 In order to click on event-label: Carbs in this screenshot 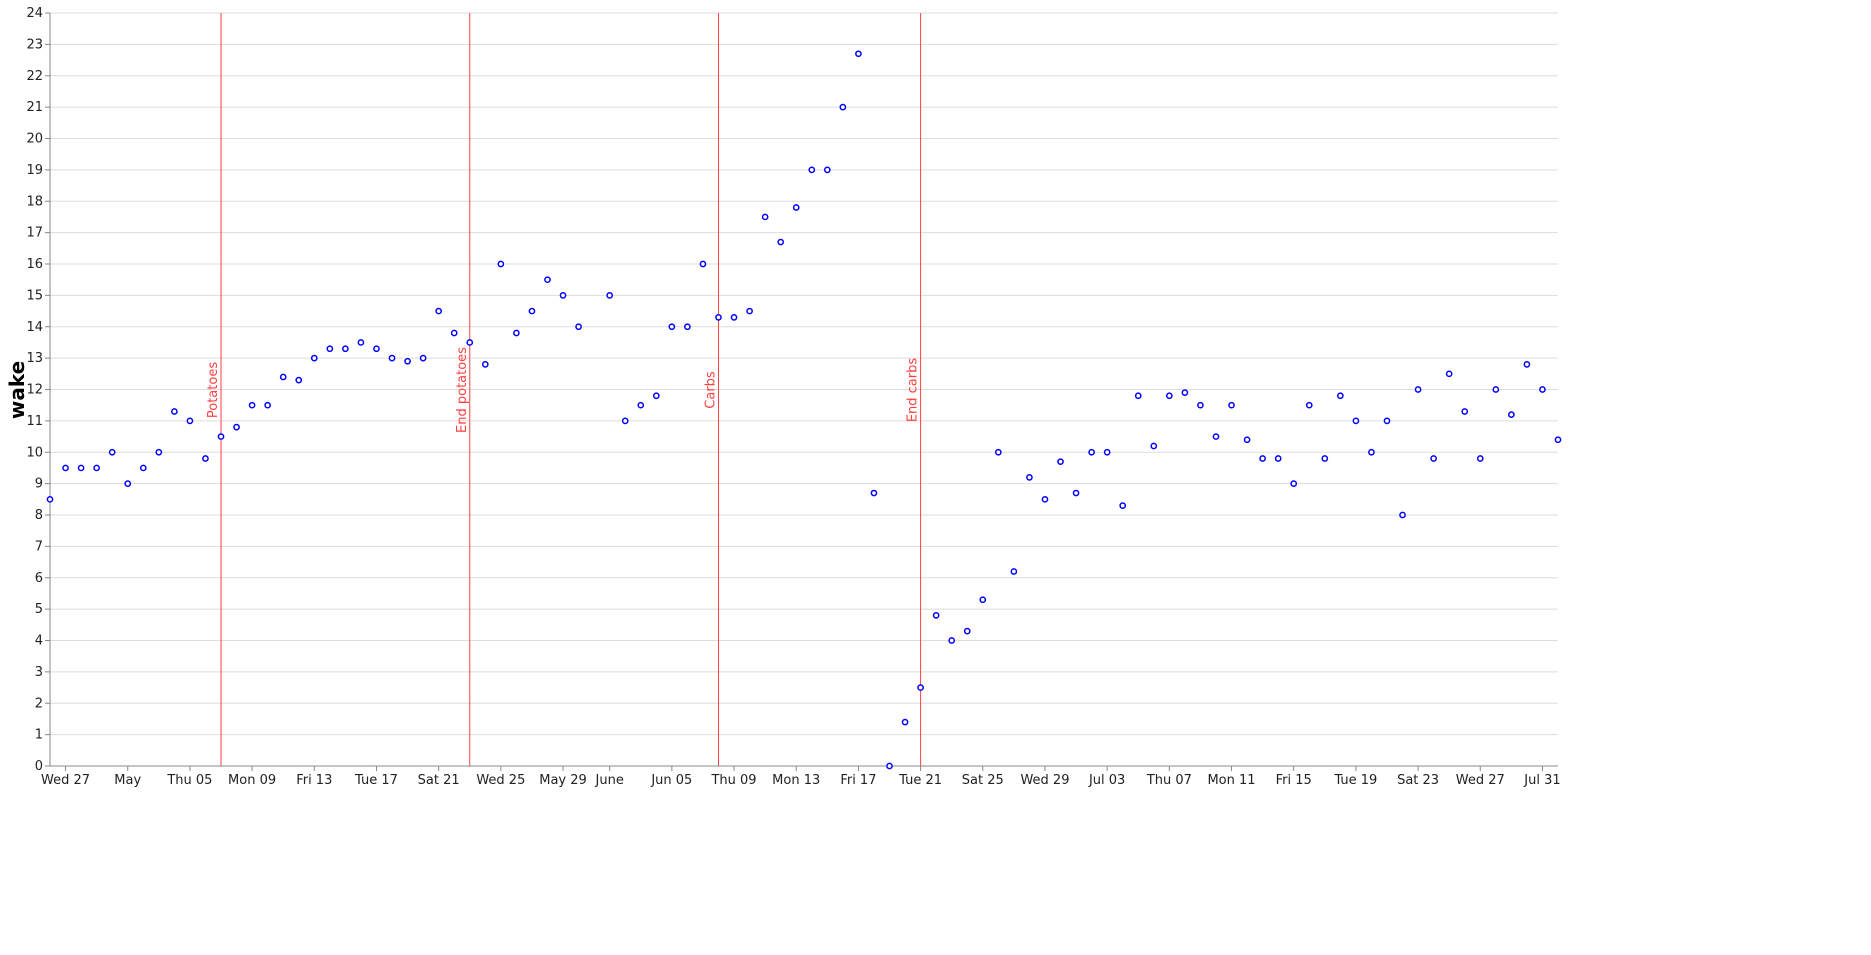, I will do `click(710, 390)`.